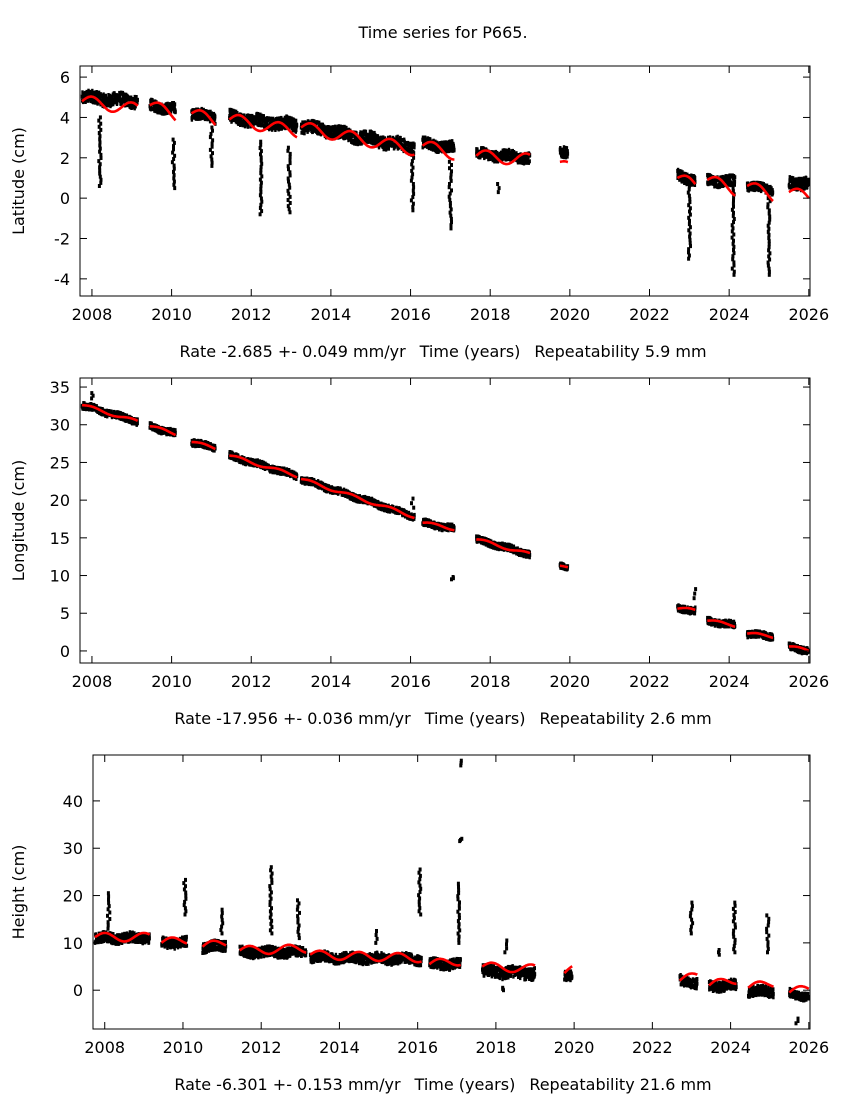 This screenshot has height=1100, width=850. What do you see at coordinates (65, 198) in the screenshot?
I see `y-tick-label: 0` at bounding box center [65, 198].